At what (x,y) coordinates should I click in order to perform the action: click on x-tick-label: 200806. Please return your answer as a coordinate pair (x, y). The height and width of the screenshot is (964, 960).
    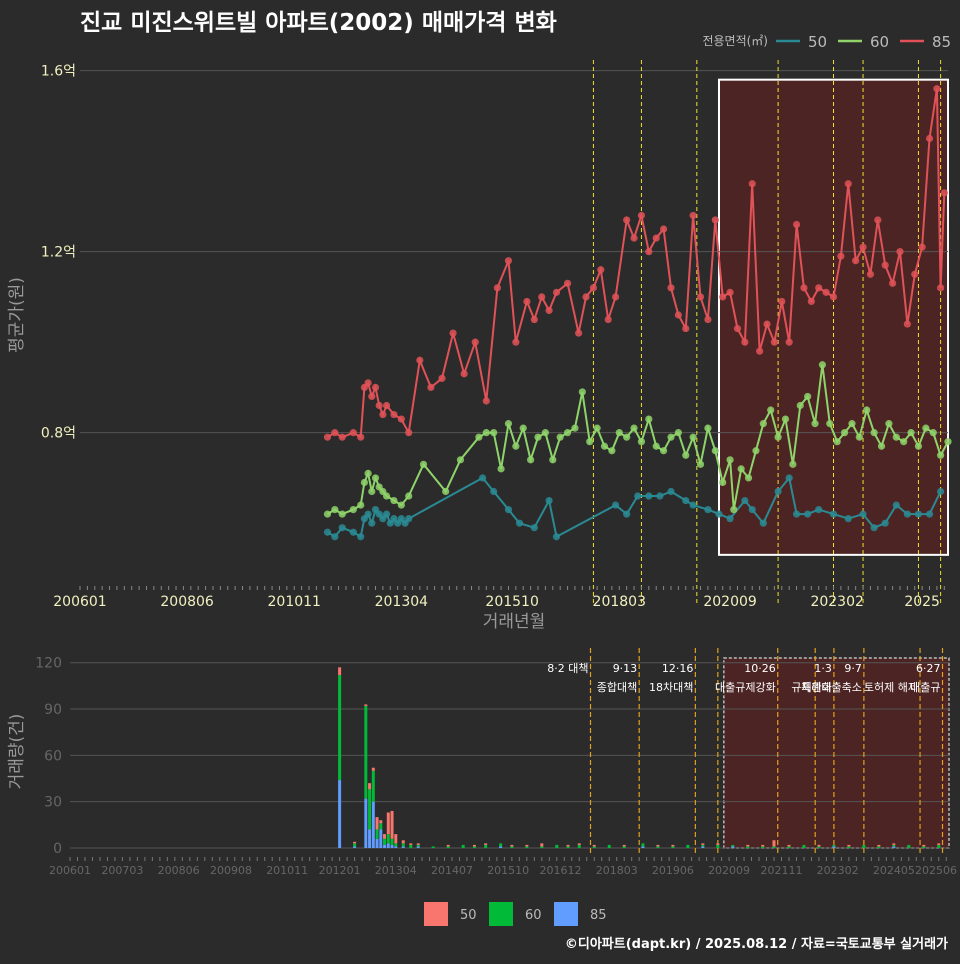
    Looking at the image, I should click on (179, 870).